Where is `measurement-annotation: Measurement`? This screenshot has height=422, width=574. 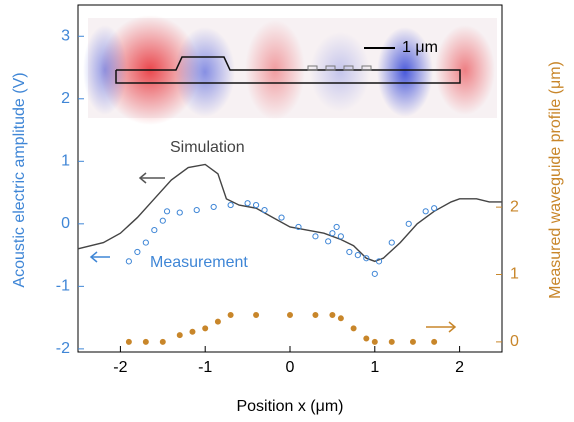
measurement-annotation: Measurement is located at coordinates (199, 262).